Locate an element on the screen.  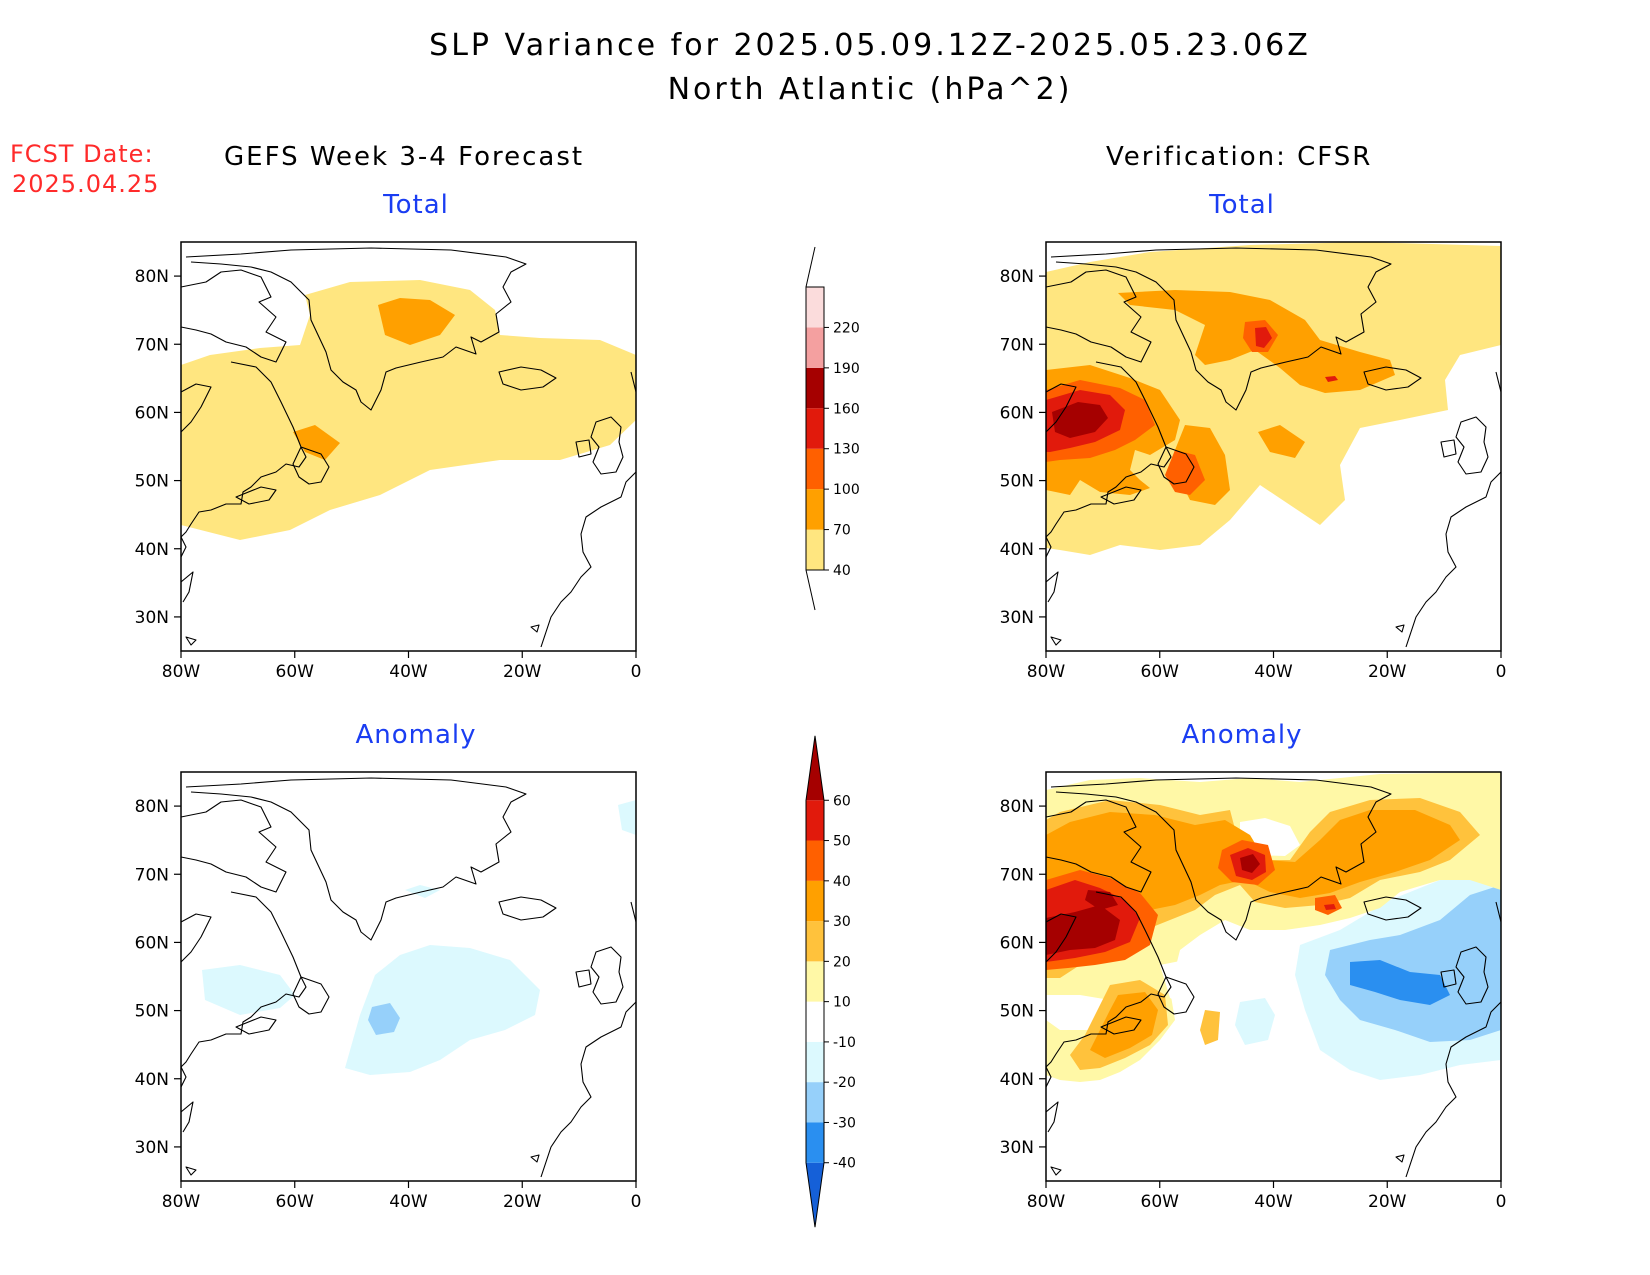
colorbar-extension is located at coordinates (810, 267).